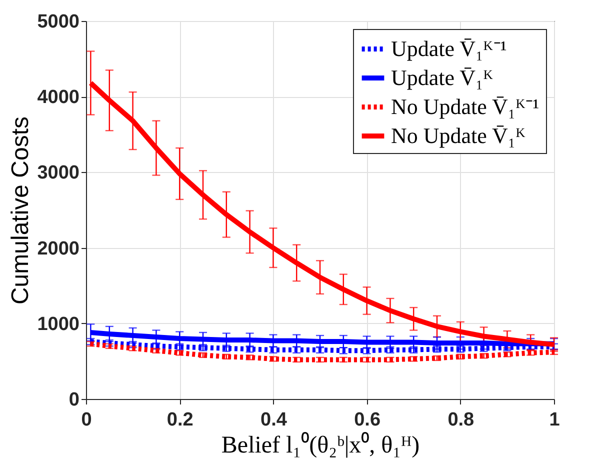 Image resolution: width=595 pixels, height=469 pixels. What do you see at coordinates (367, 420) in the screenshot?
I see `x-tick-label: 0.6` at bounding box center [367, 420].